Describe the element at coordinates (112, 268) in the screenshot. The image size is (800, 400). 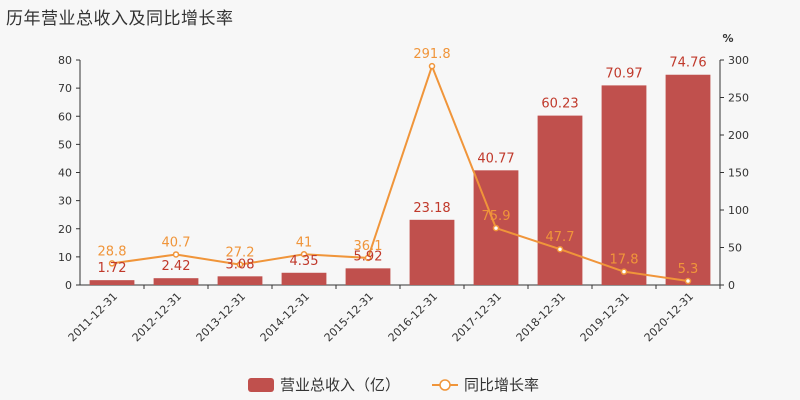
I see `bar-value-label: 1.72` at that location.